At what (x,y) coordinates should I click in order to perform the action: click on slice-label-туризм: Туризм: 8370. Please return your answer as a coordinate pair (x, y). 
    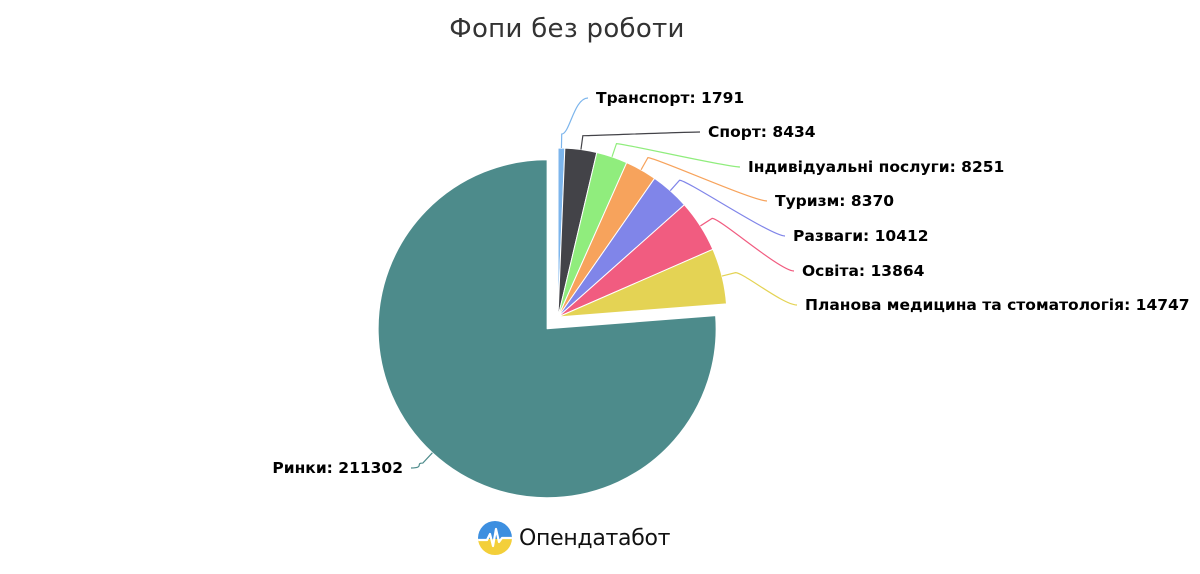
    Looking at the image, I should click on (834, 201).